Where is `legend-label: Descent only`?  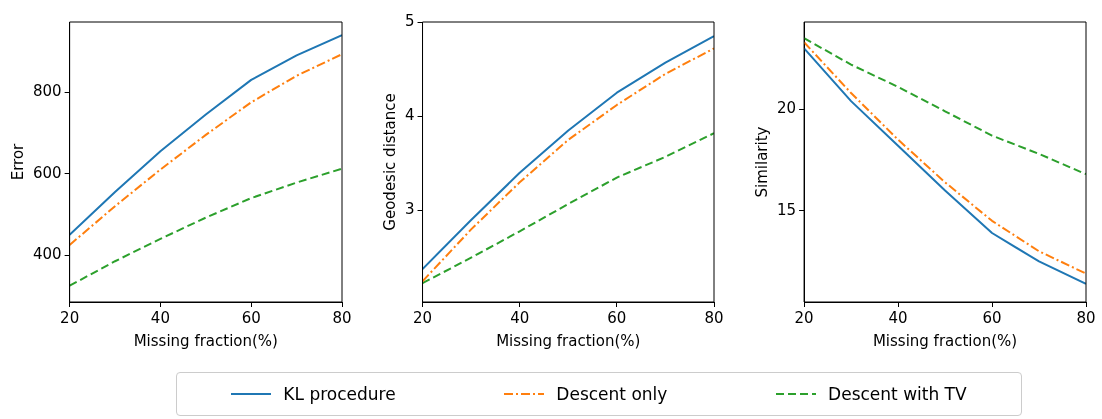 legend-label: Descent only is located at coordinates (612, 394).